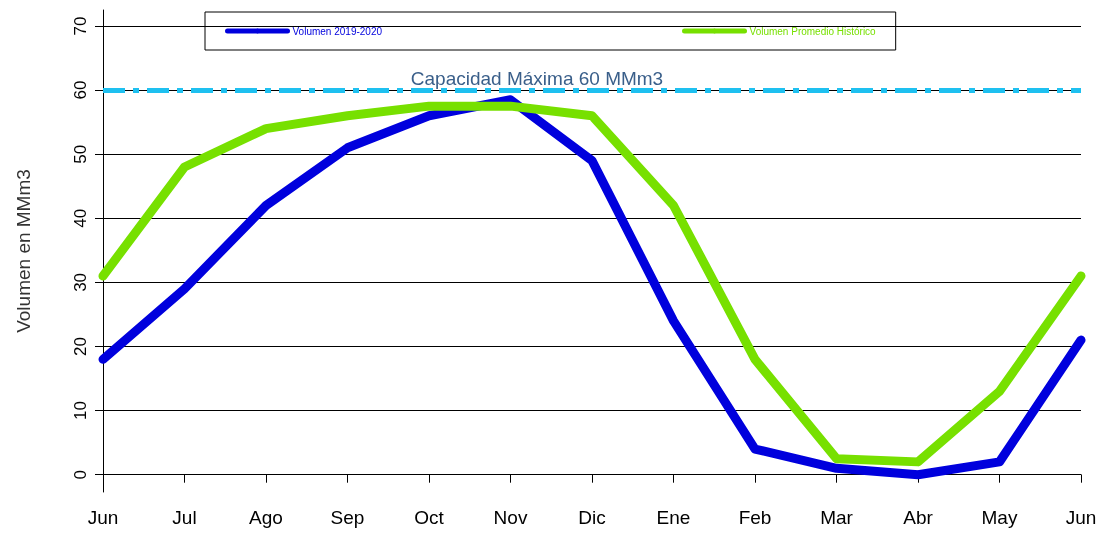 The width and height of the screenshot is (1109, 556). What do you see at coordinates (80, 474) in the screenshot?
I see `y-tick-label: 0` at bounding box center [80, 474].